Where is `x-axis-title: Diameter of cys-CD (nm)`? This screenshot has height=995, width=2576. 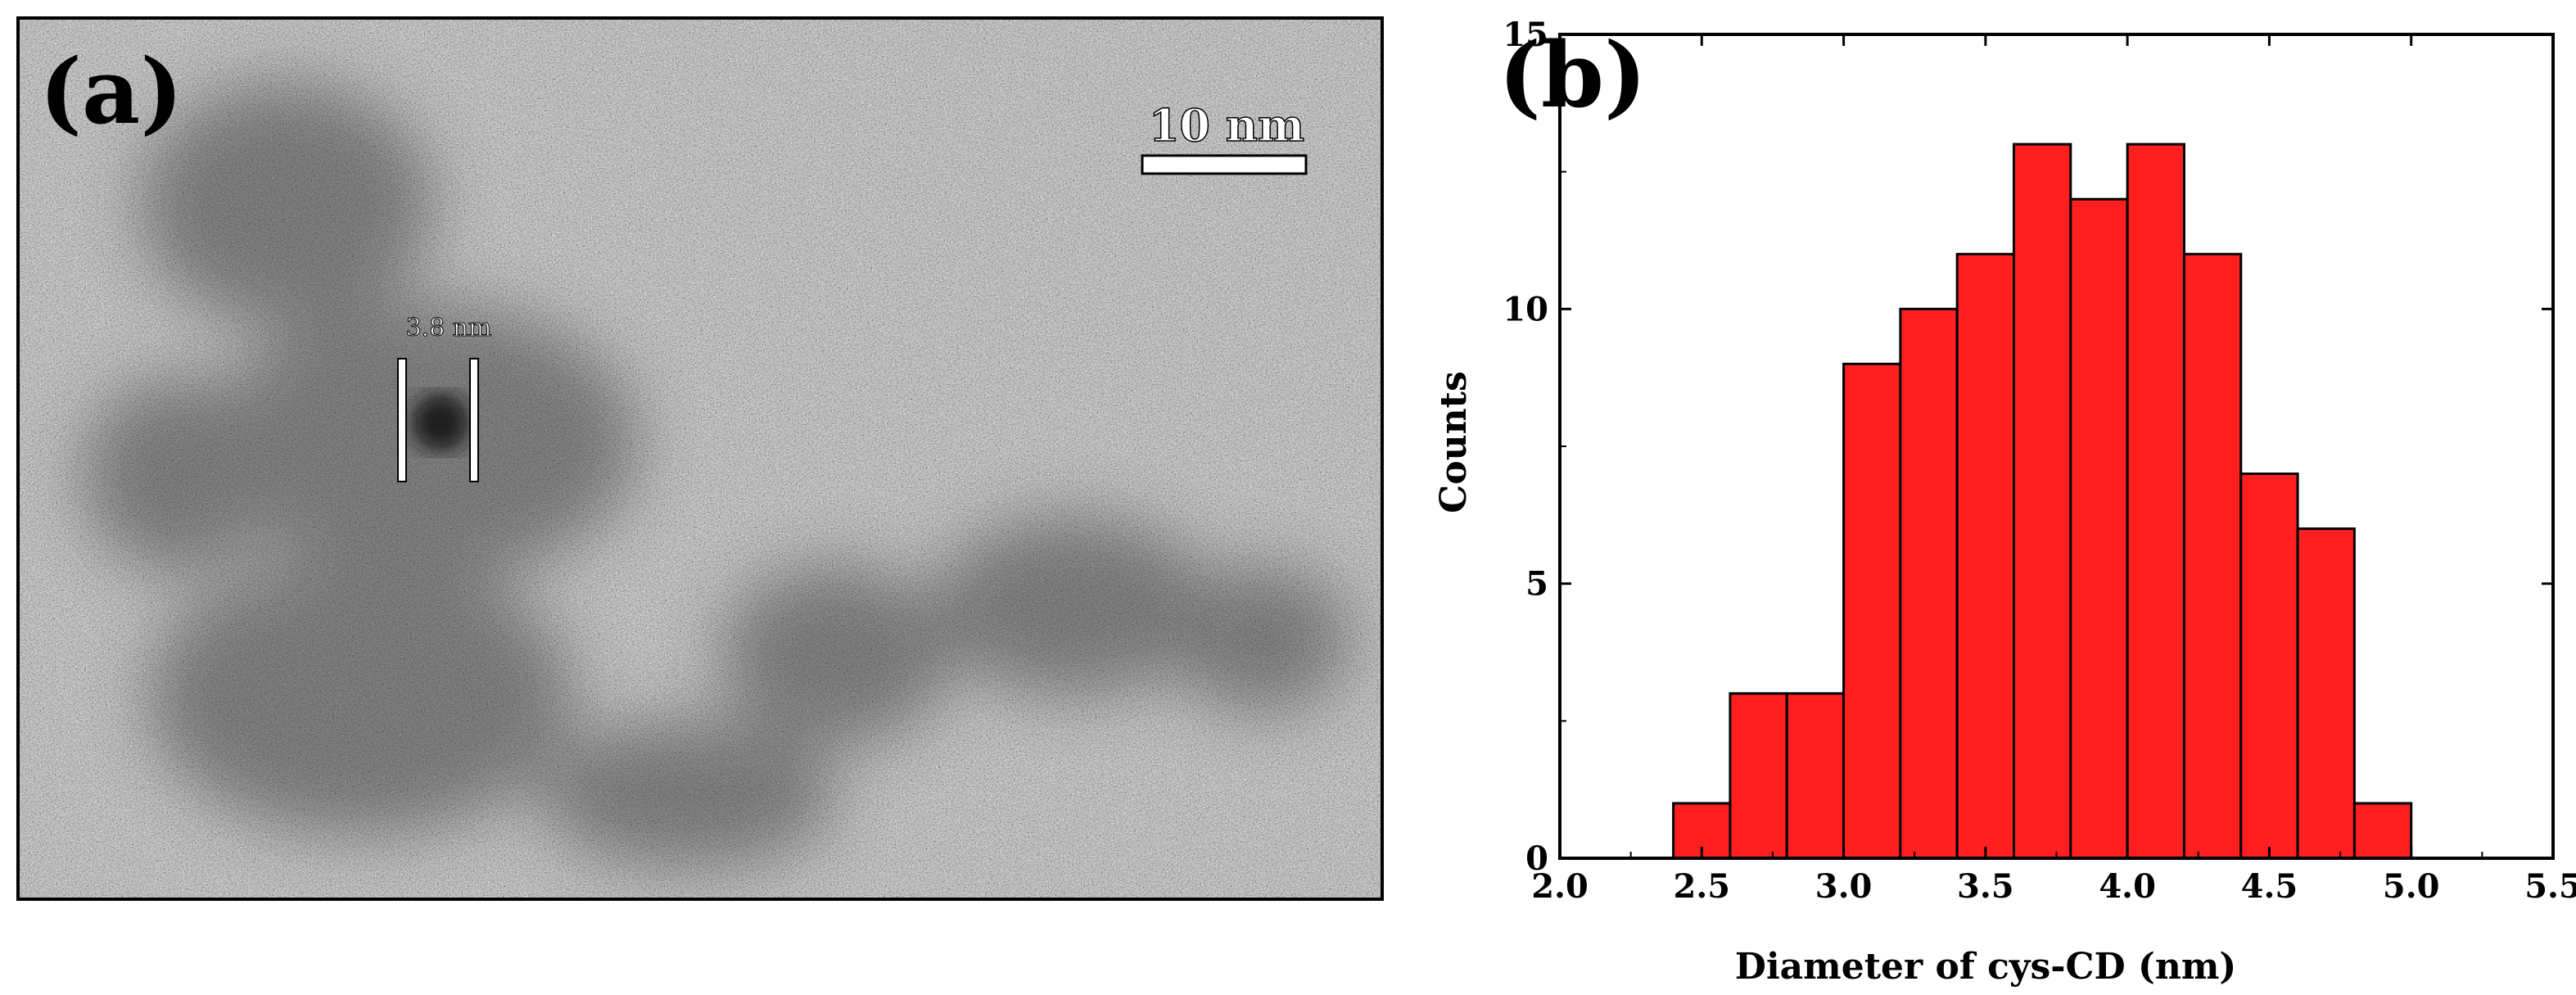 x-axis-title: Diameter of cys-CD (nm) is located at coordinates (1986, 967).